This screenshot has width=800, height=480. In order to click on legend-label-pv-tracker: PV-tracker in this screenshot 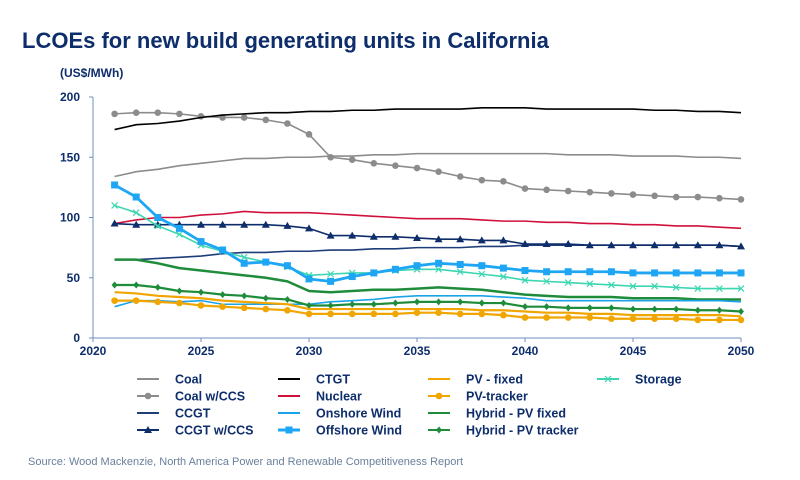, I will do `click(497, 397)`.